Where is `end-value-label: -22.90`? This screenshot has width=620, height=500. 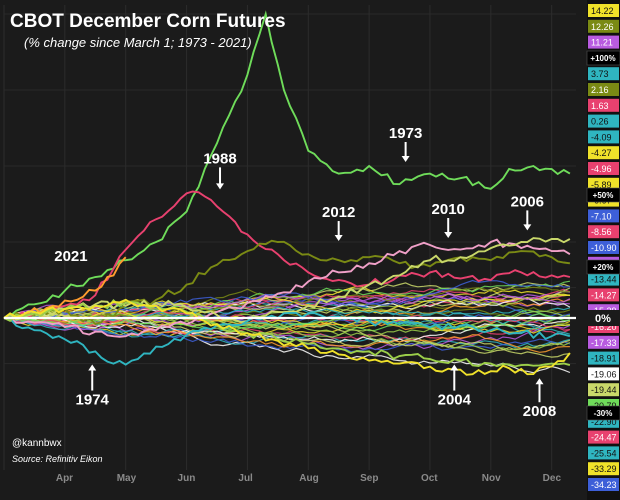
end-value-label: -22.90 is located at coordinates (604, 422).